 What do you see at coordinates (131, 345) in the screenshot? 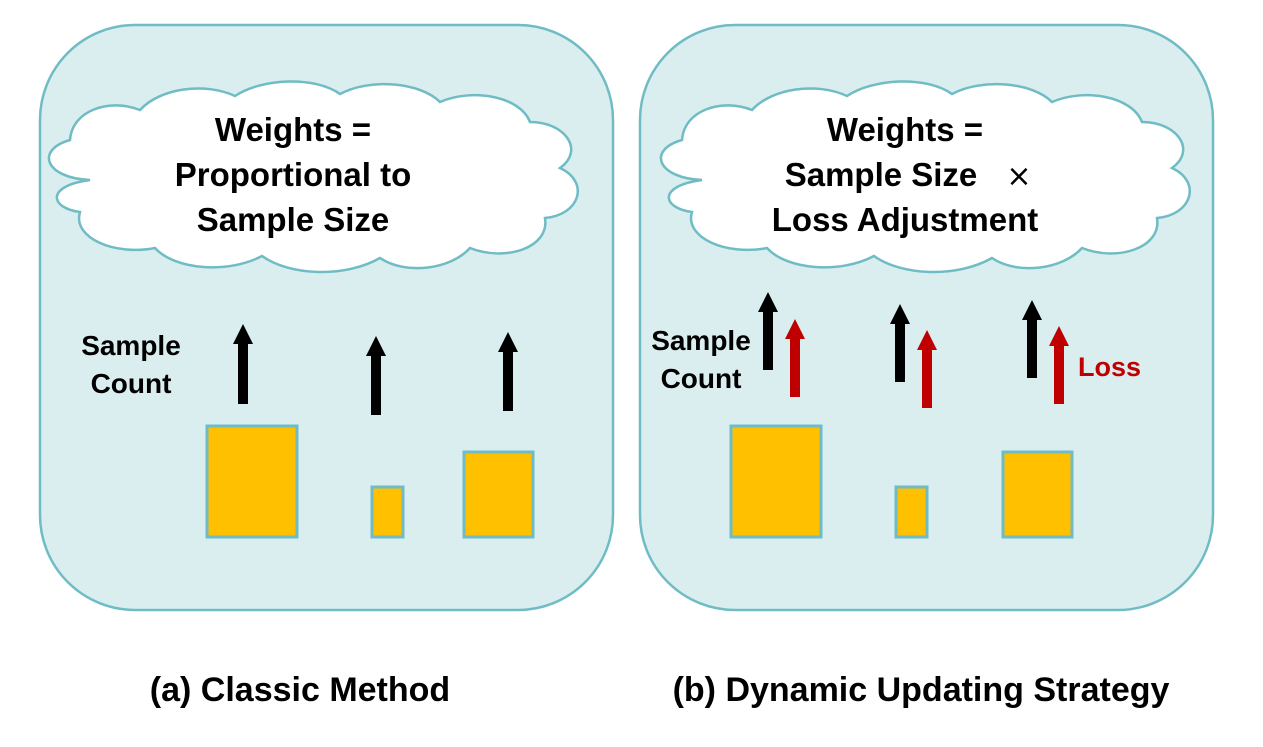
I see `panel-a-sample-label-line-1: Sample` at bounding box center [131, 345].